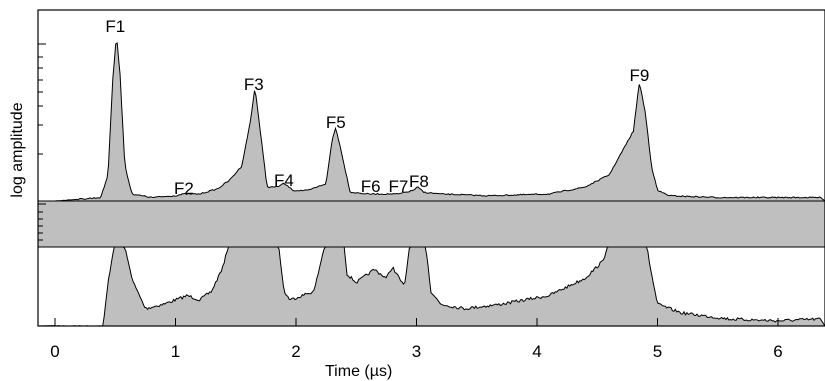  I want to click on x-axis-label: Time (µs), so click(358, 371).